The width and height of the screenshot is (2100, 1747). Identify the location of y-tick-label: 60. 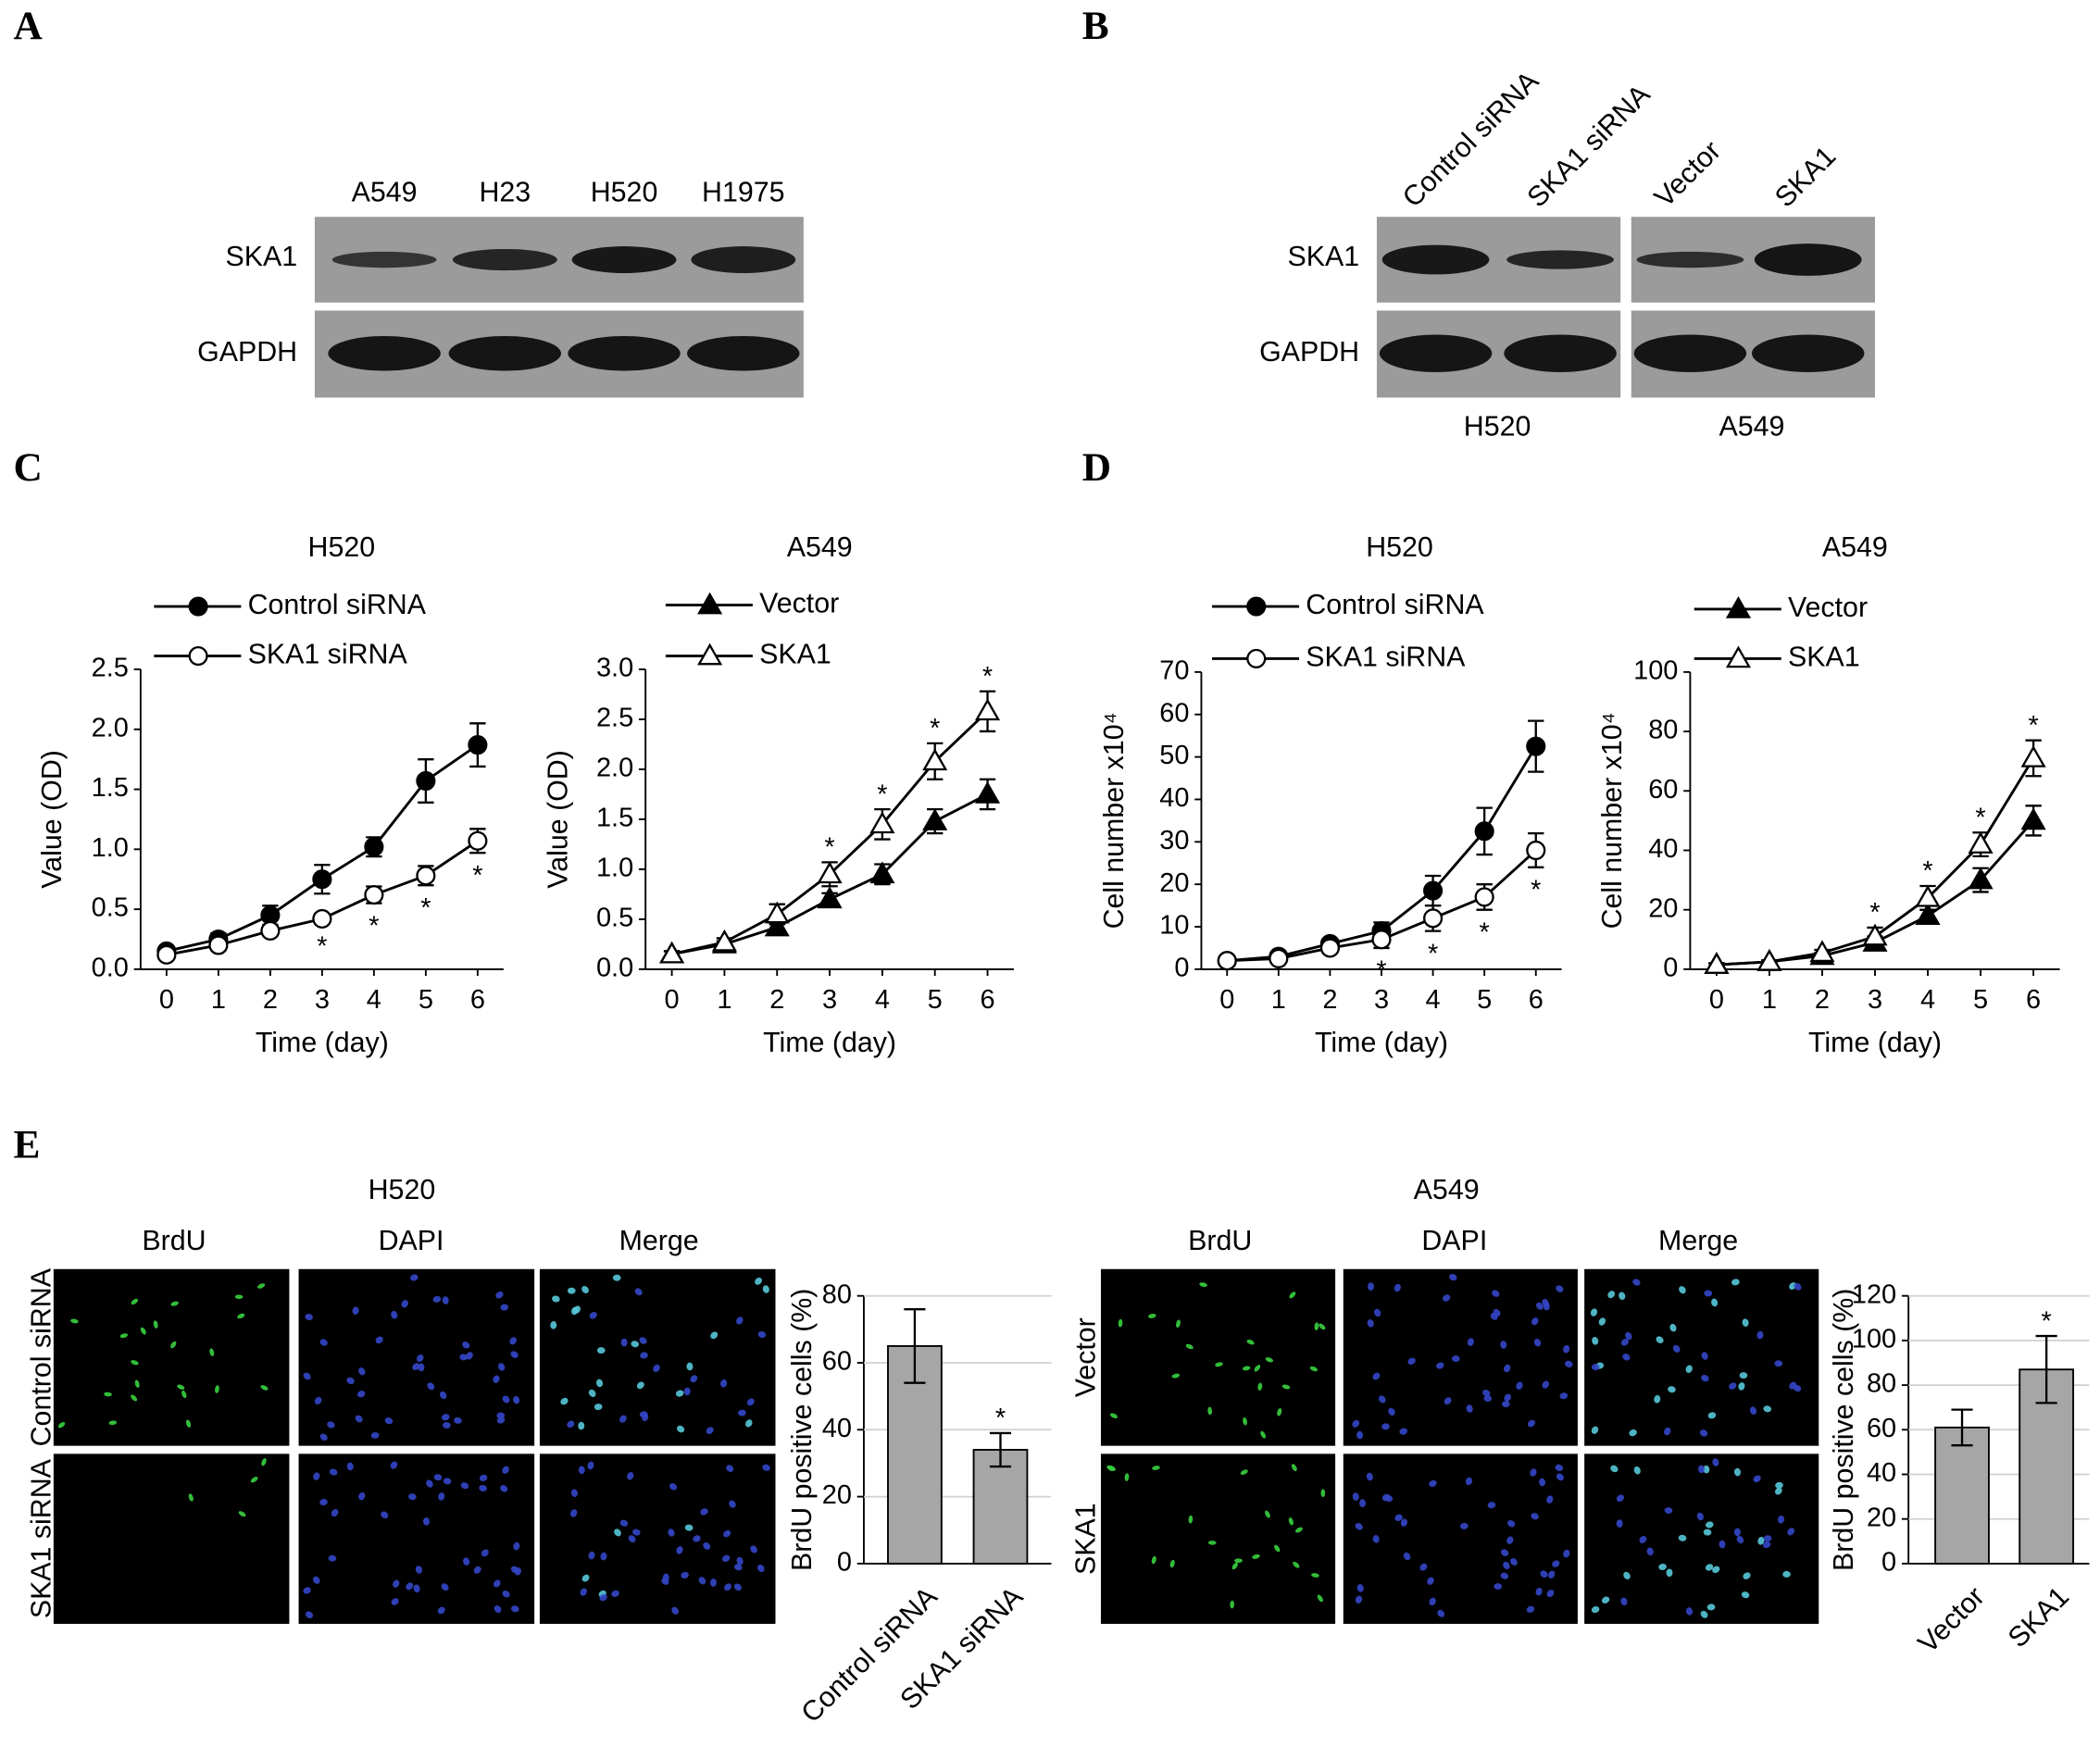
(1882, 1428).